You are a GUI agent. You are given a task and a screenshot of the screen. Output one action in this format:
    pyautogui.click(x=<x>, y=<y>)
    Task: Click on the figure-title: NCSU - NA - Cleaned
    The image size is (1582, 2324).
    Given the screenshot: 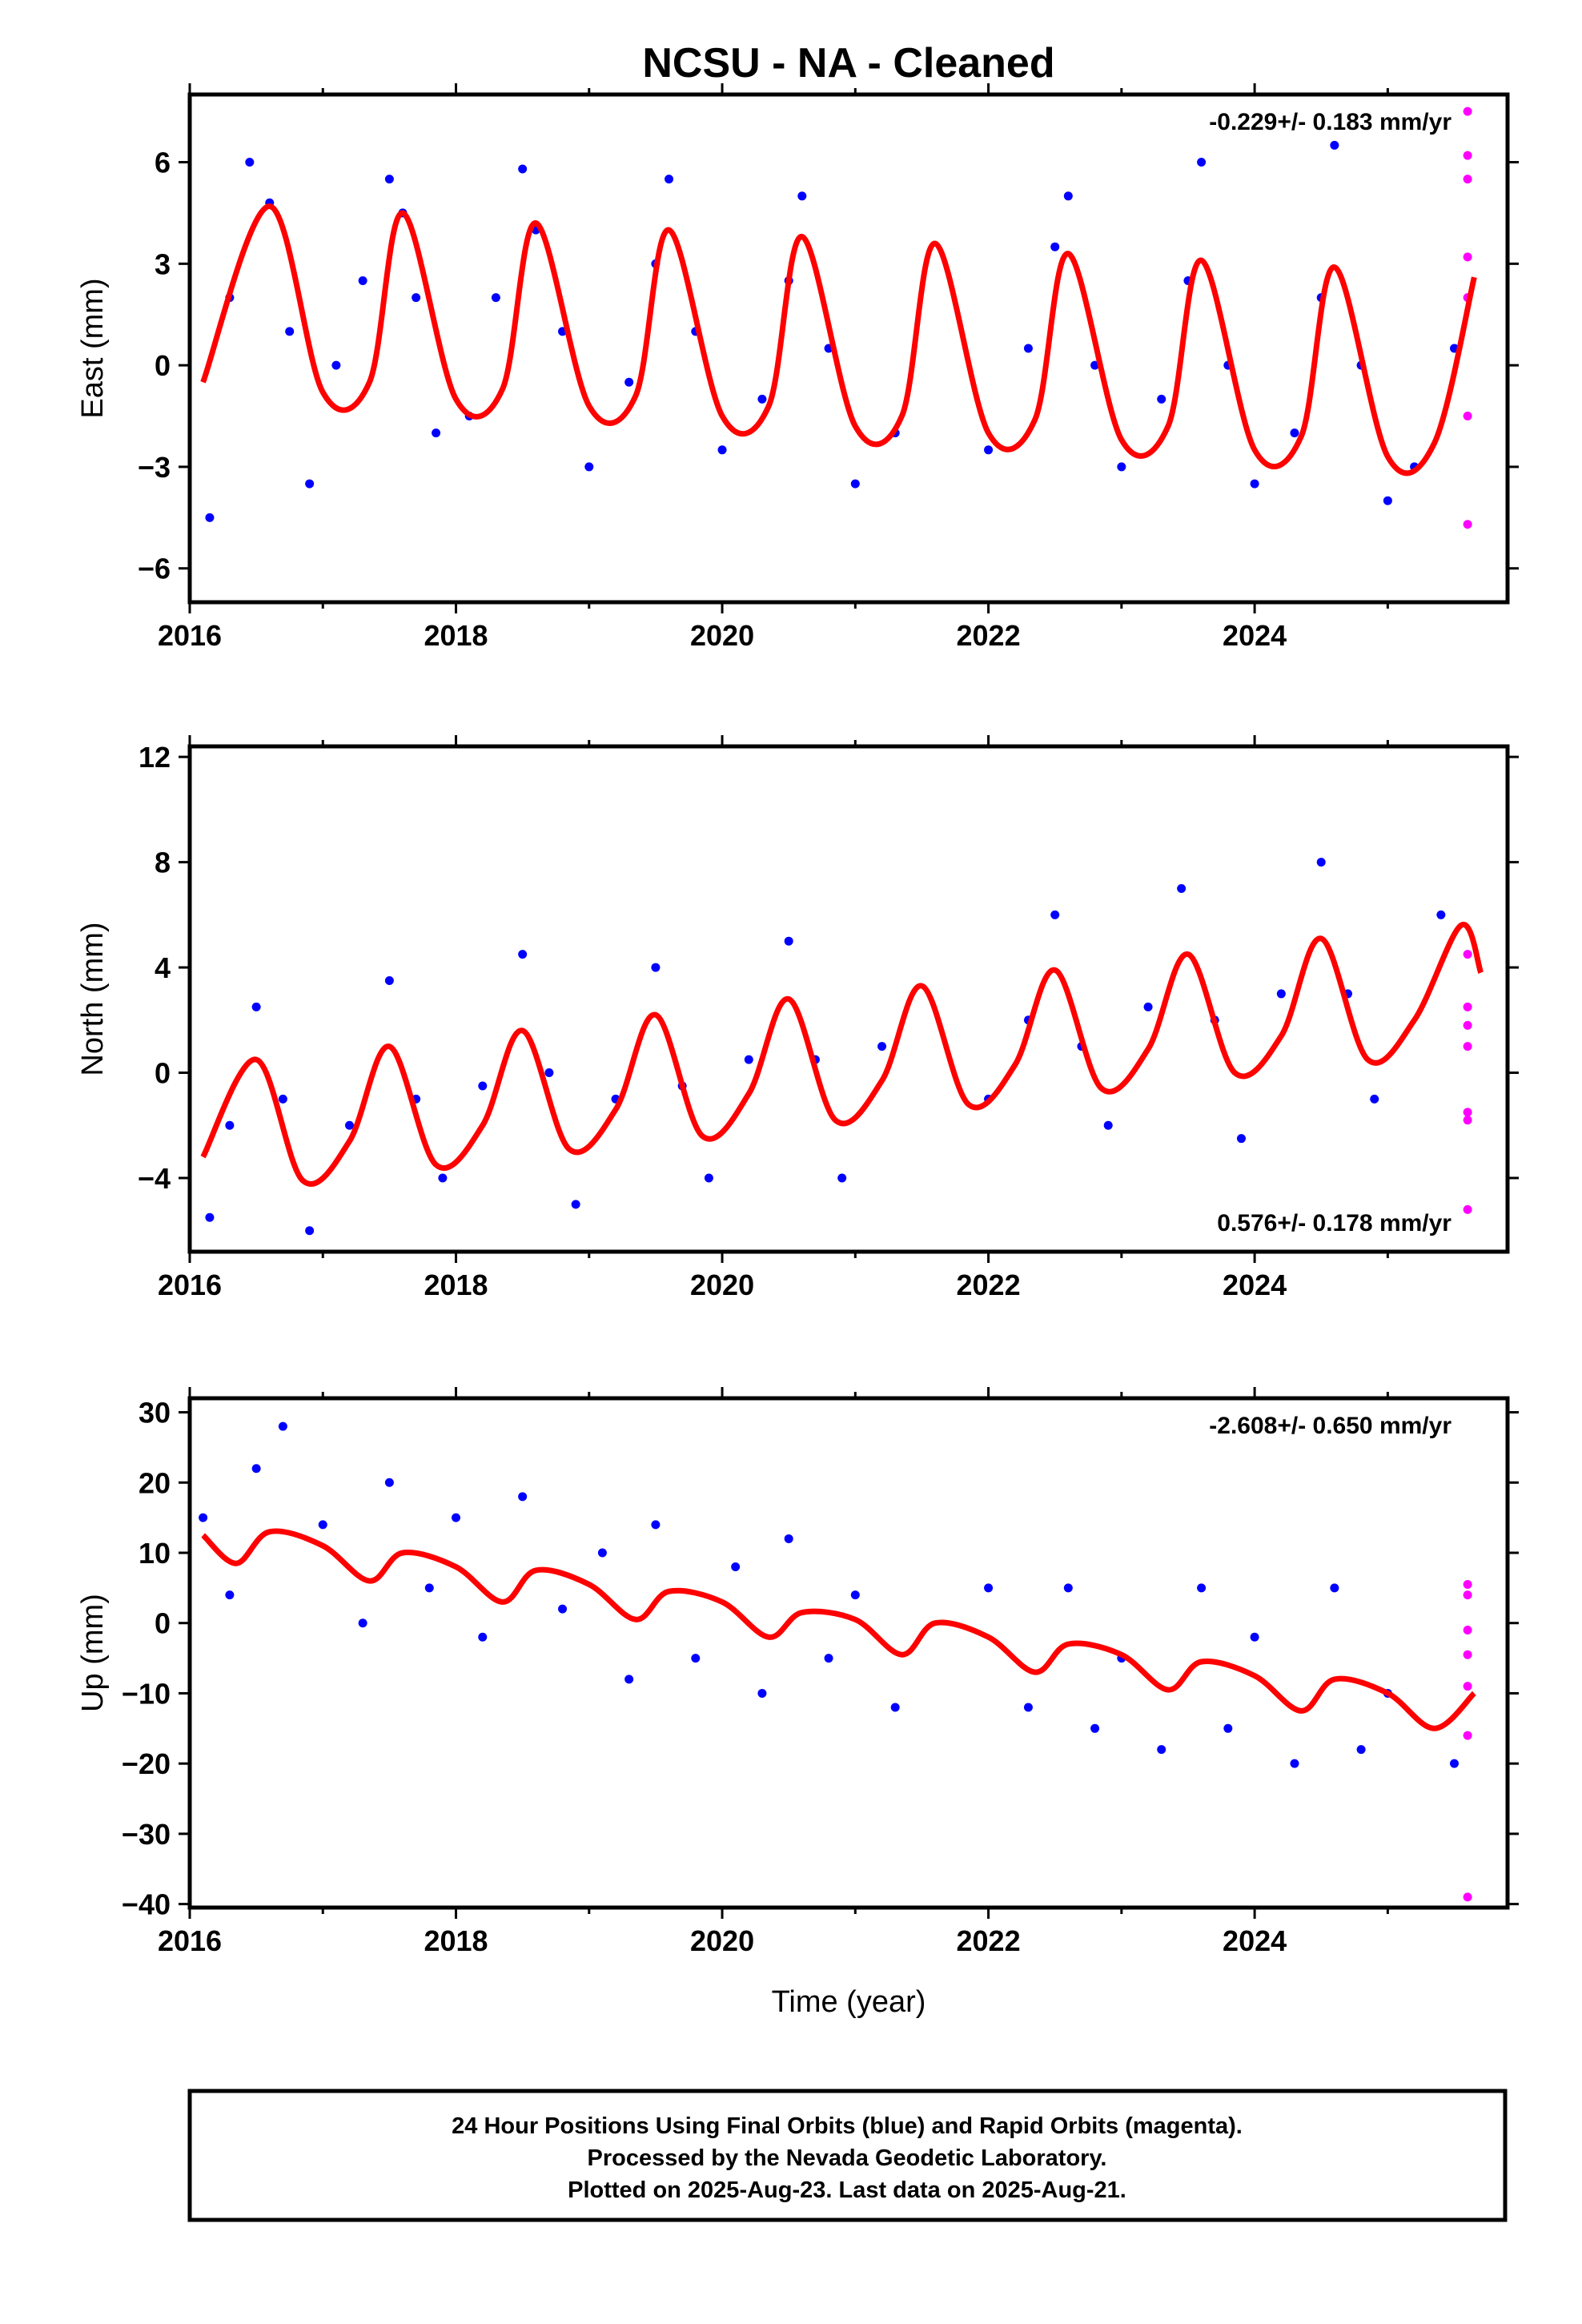 What is the action you would take?
    pyautogui.click(x=848, y=63)
    